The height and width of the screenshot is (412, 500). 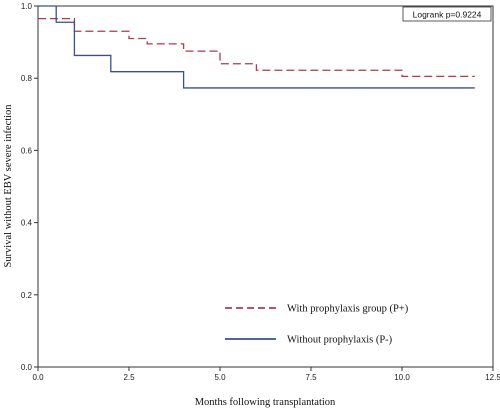 What do you see at coordinates (266, 374) in the screenshot?
I see `x-axis-ticks: 0.0 2.5 5.0 7.5 10.0 12.5` at bounding box center [266, 374].